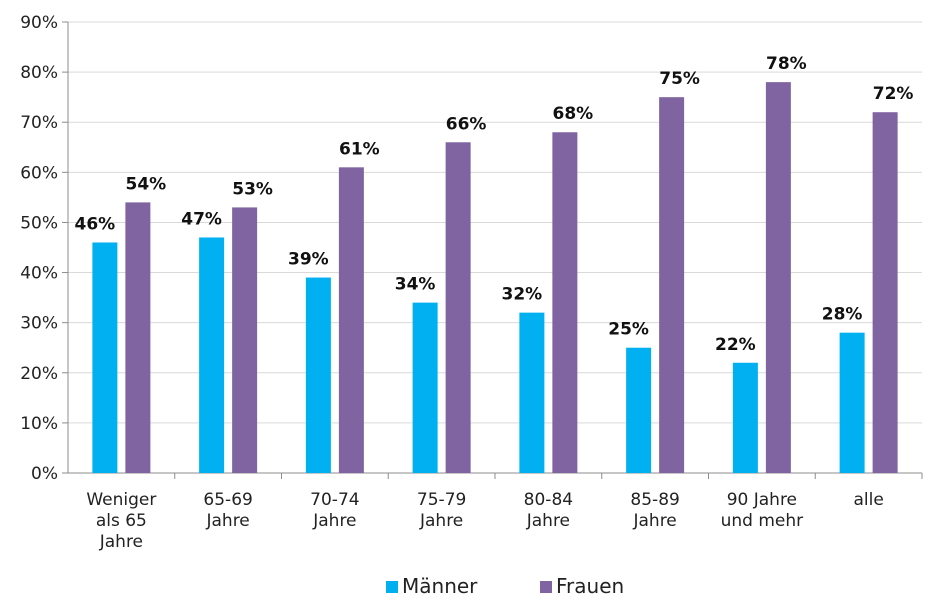 This screenshot has width=932, height=597. Describe the element at coordinates (39, 23) in the screenshot. I see `y-tick-label: 90%` at that location.